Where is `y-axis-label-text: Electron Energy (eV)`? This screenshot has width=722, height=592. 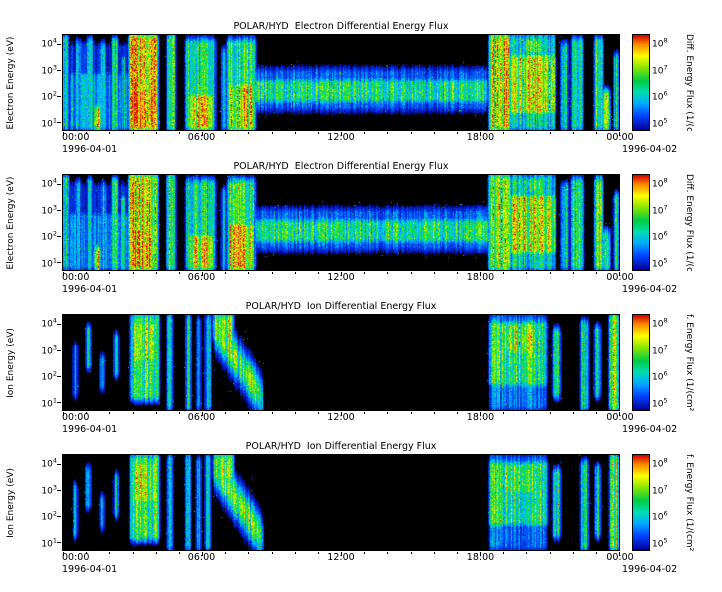 y-axis-label-text: Electron Energy (eV) is located at coordinates (11, 82).